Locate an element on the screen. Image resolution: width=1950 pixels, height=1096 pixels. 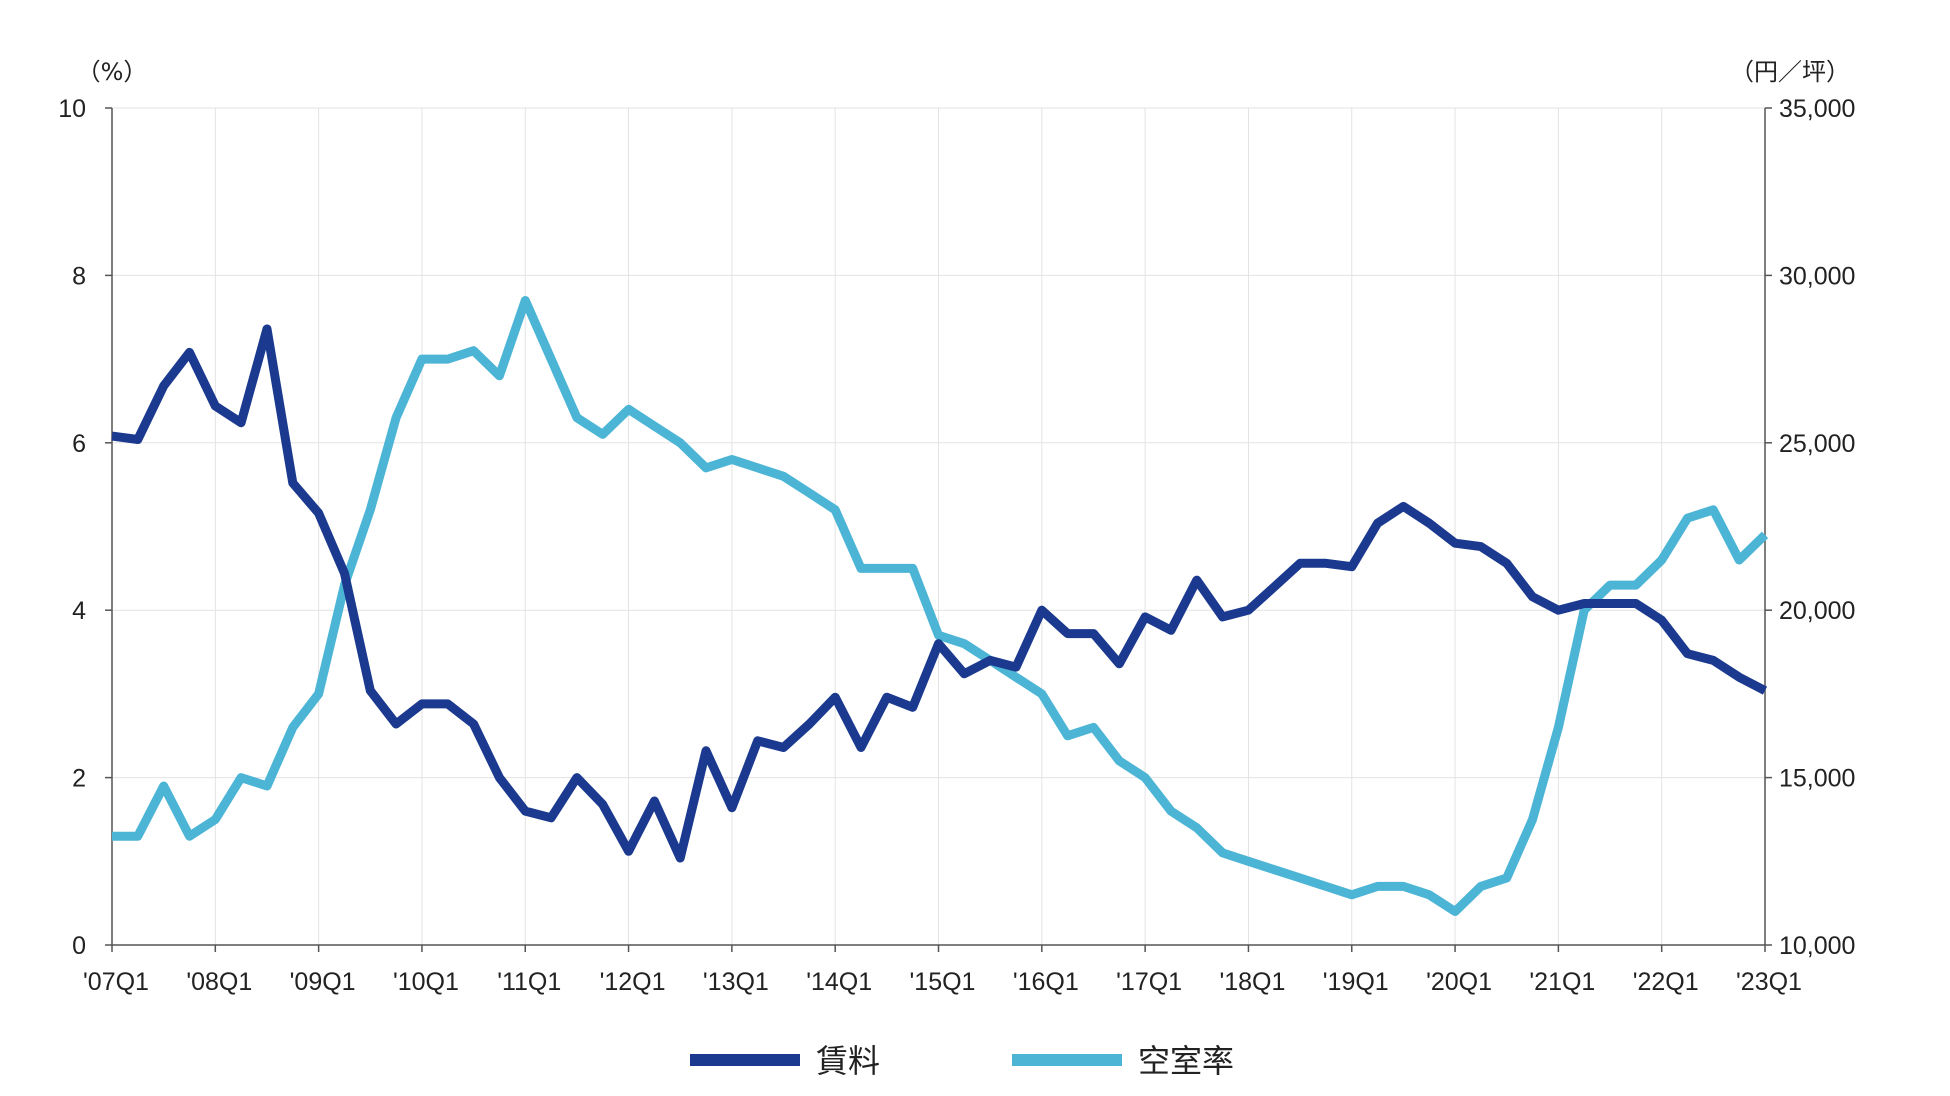
left-tick-label: 10 is located at coordinates (72, 109).